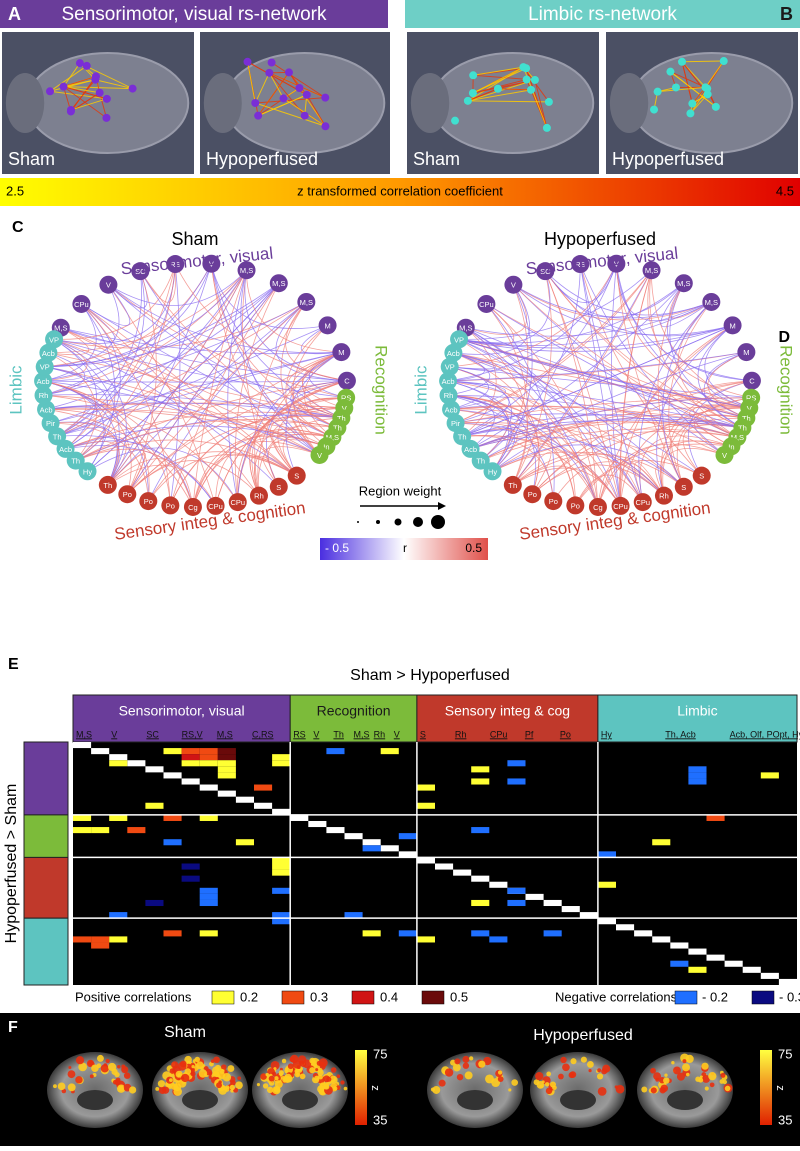 The image size is (800, 1151). What do you see at coordinates (332, 437) in the screenshot?
I see `region-label: M,S` at bounding box center [332, 437].